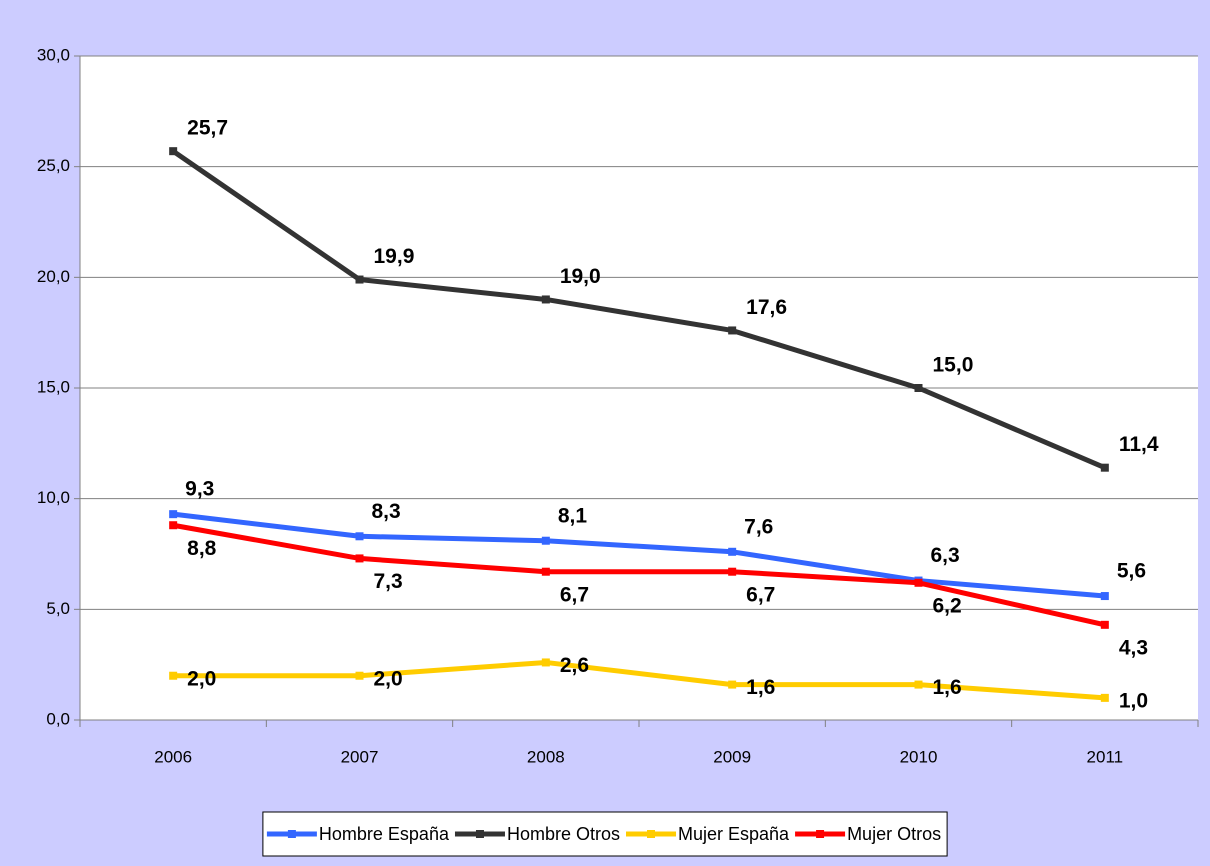  I want to click on legend-label: Mujer España, so click(734, 834).